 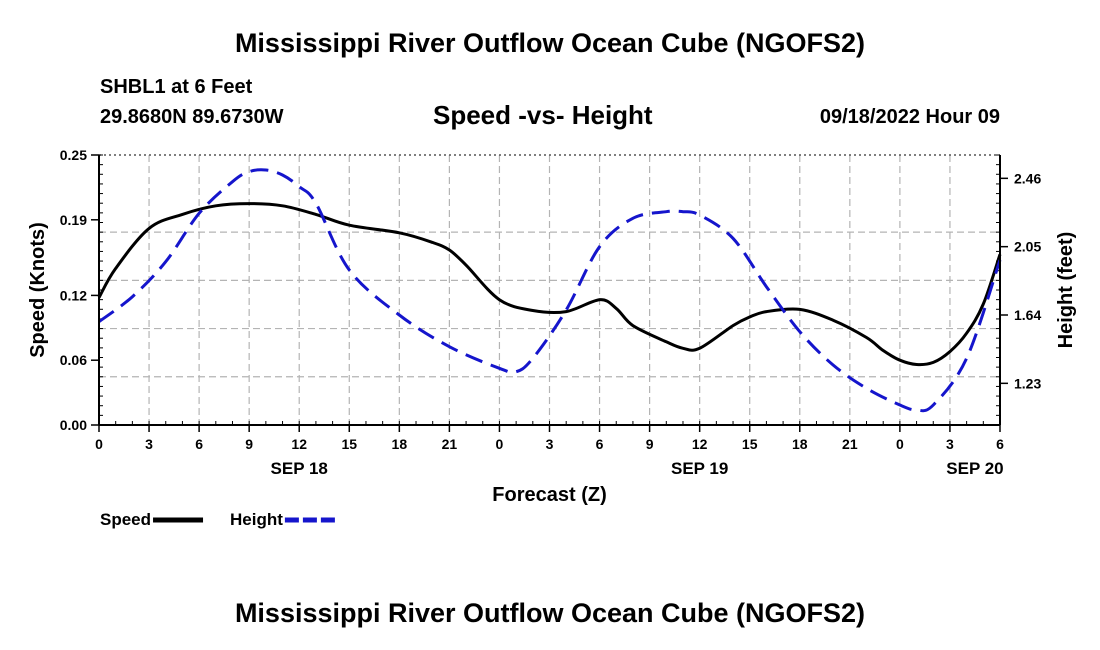 What do you see at coordinates (549, 495) in the screenshot?
I see `x-axis-title: Forecast (Z)` at bounding box center [549, 495].